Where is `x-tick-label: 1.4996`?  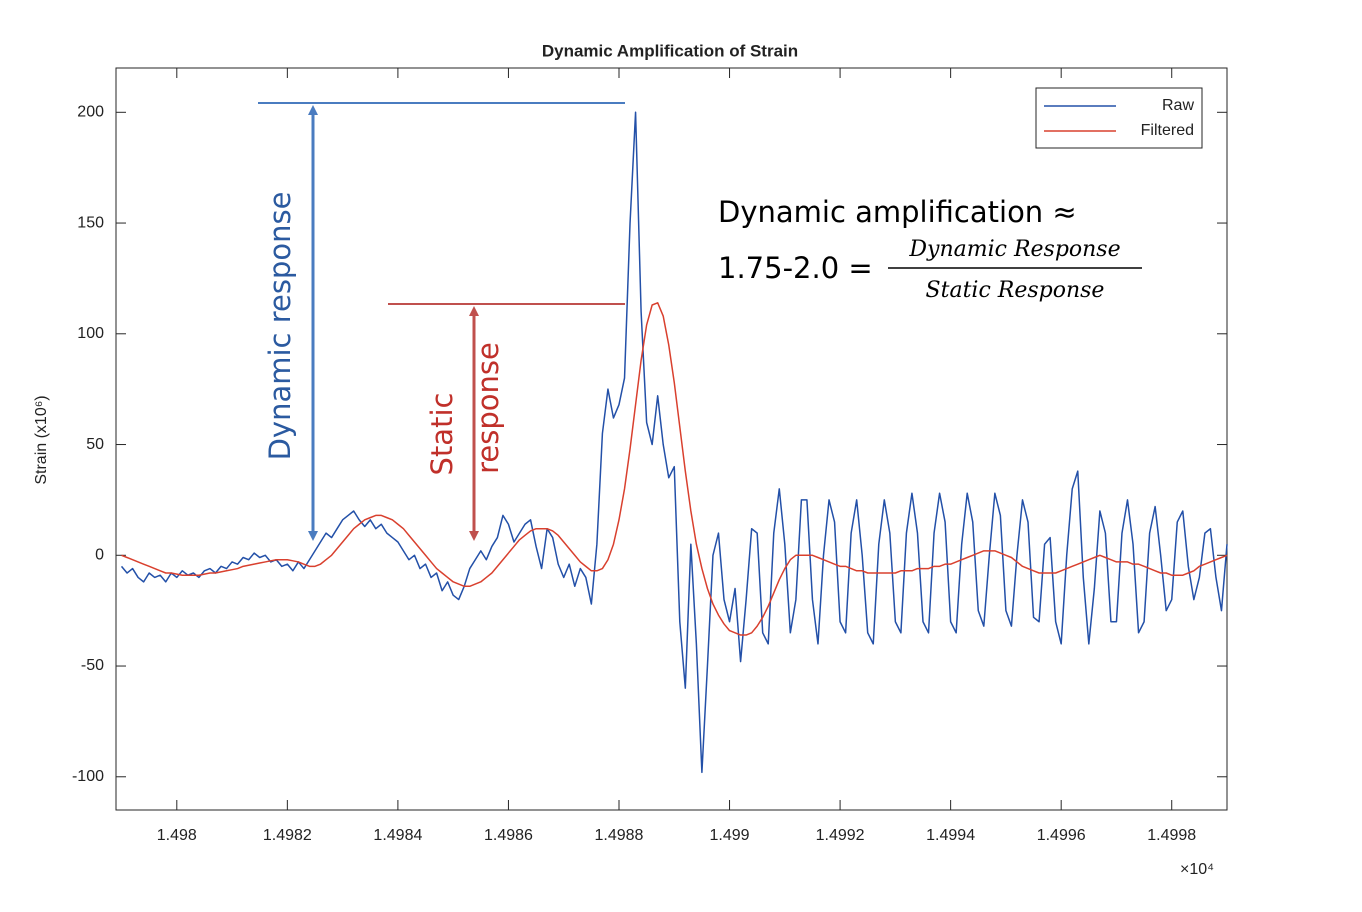
x-tick-label: 1.4996 is located at coordinates (1061, 835).